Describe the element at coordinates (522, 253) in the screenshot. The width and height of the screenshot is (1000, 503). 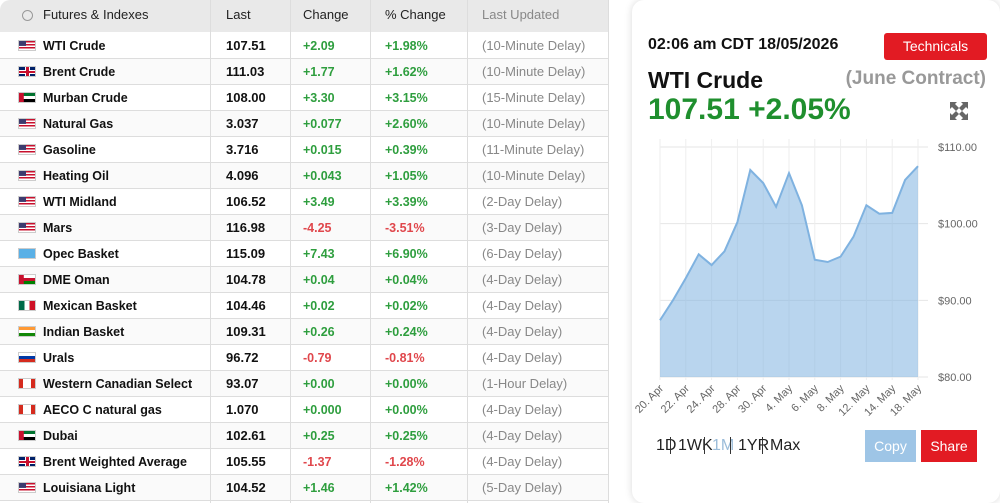
I see `last-updated: (6-Day Delay)` at that location.